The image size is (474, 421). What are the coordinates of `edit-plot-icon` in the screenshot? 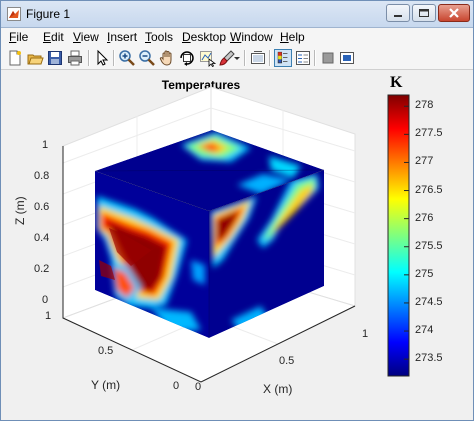 It's located at (102, 58).